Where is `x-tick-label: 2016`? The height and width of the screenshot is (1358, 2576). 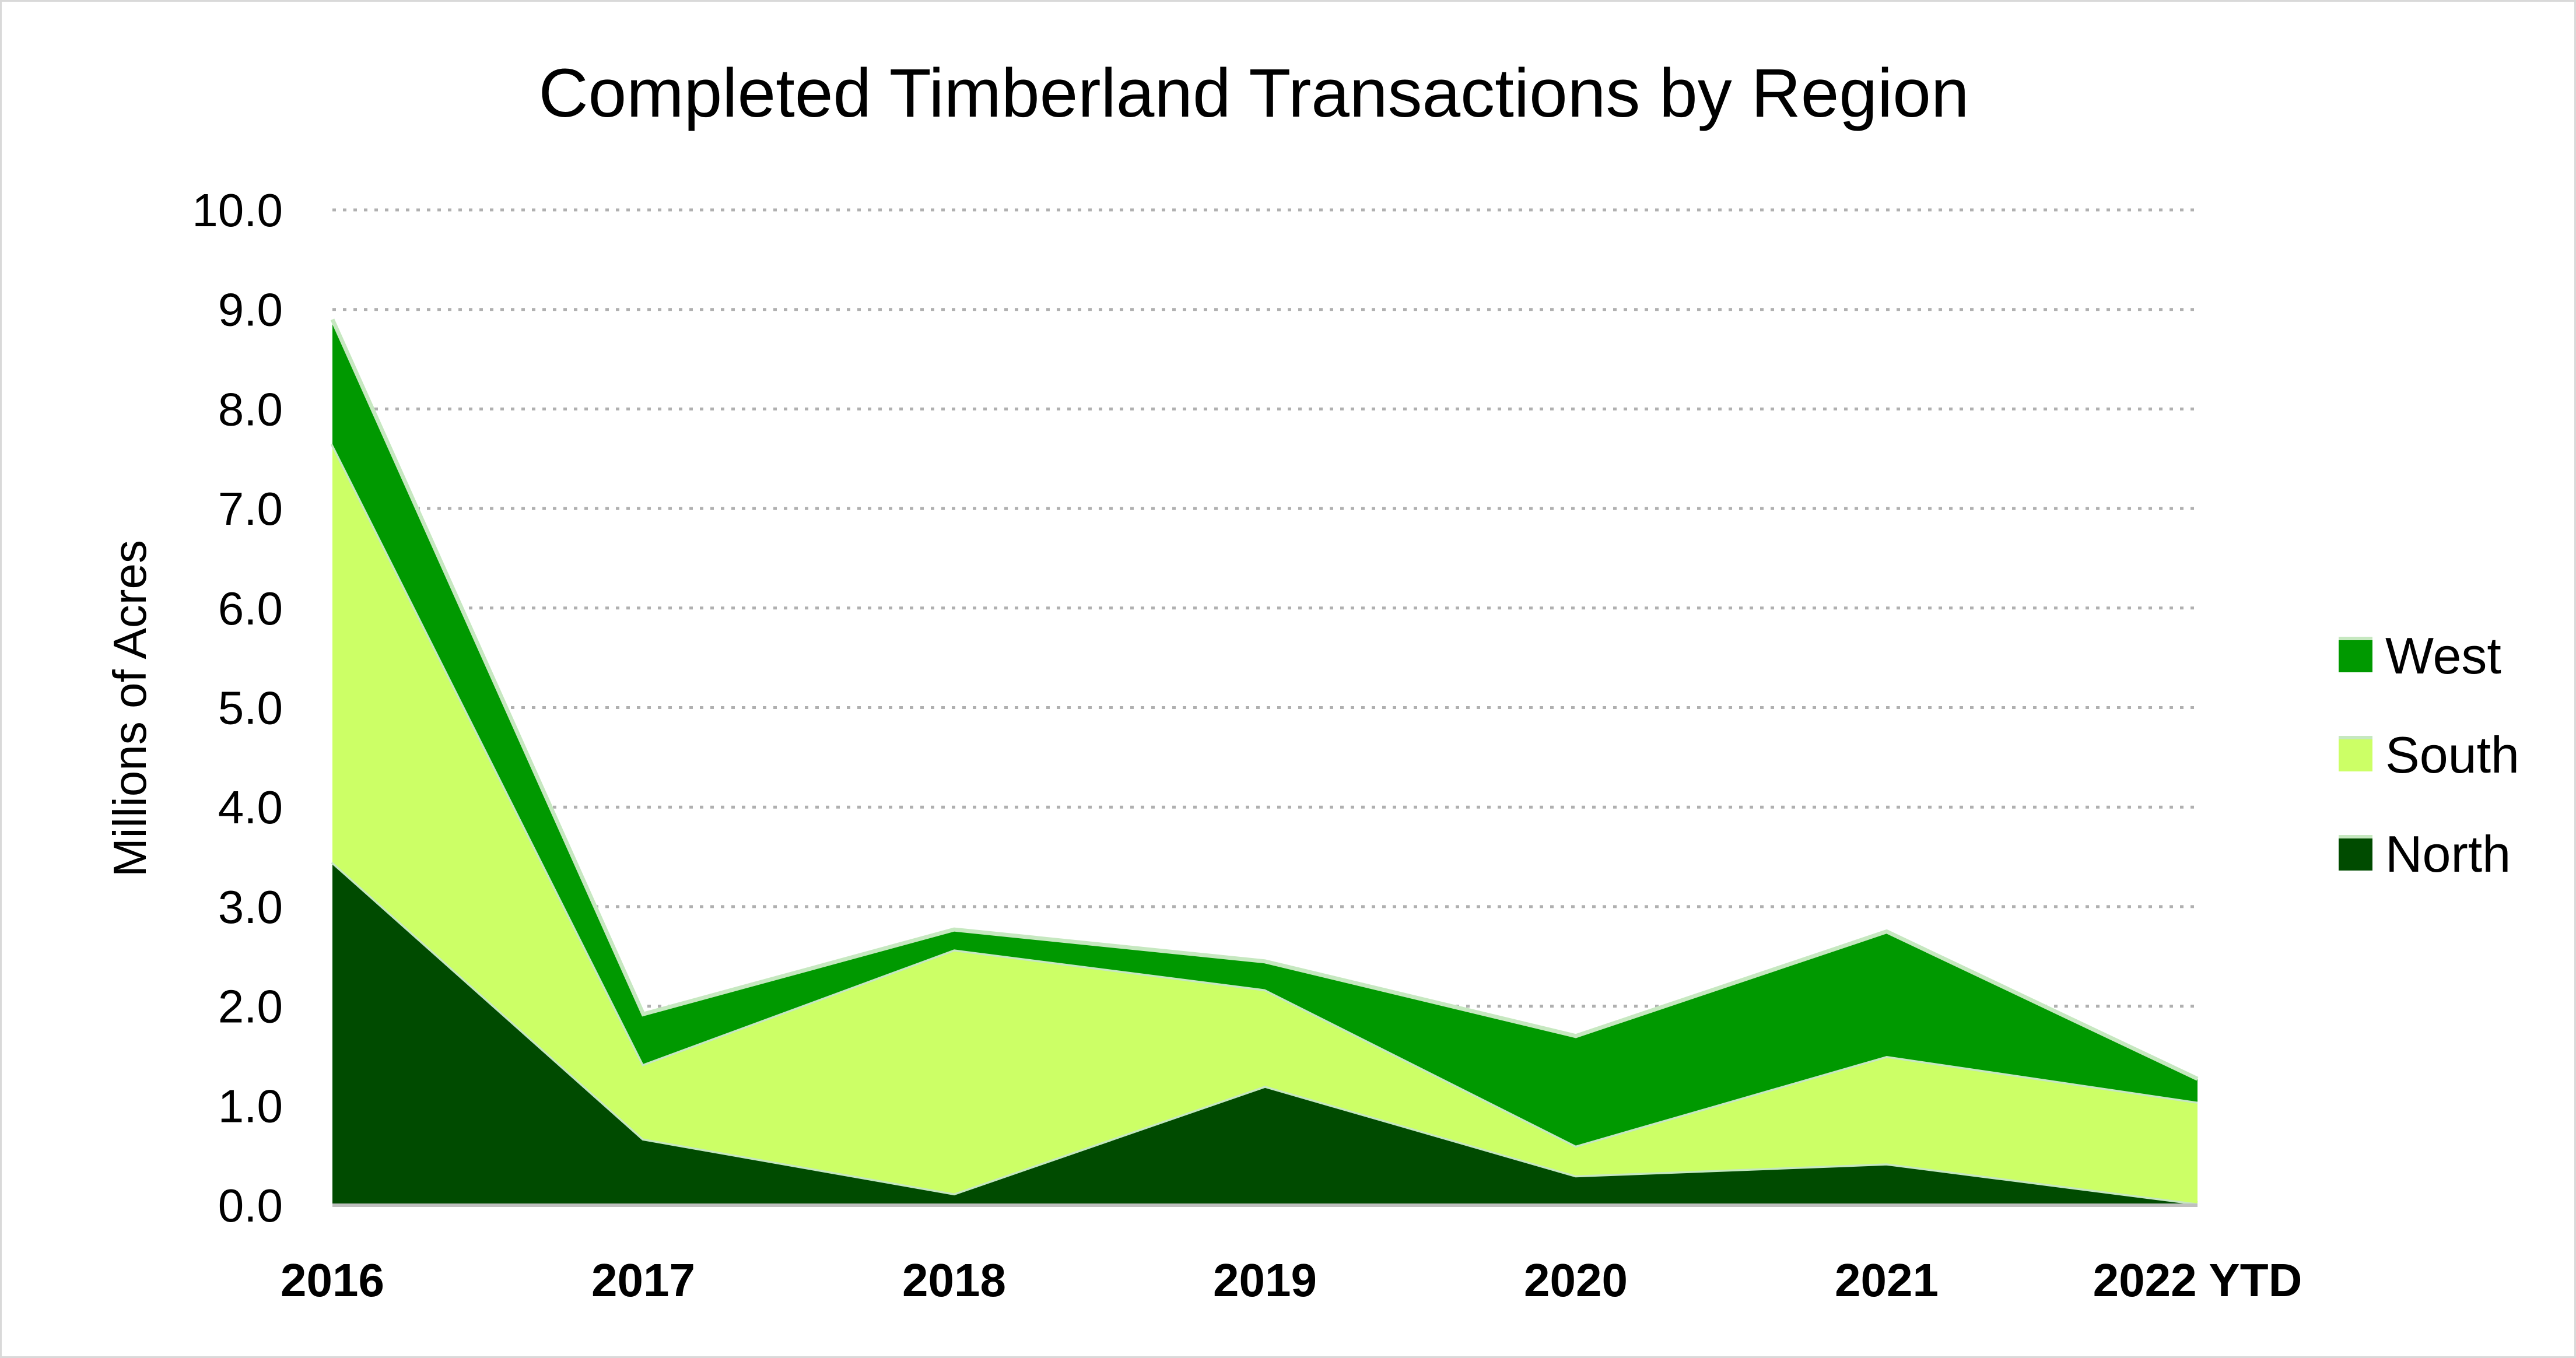
x-tick-label: 2016 is located at coordinates (332, 1280).